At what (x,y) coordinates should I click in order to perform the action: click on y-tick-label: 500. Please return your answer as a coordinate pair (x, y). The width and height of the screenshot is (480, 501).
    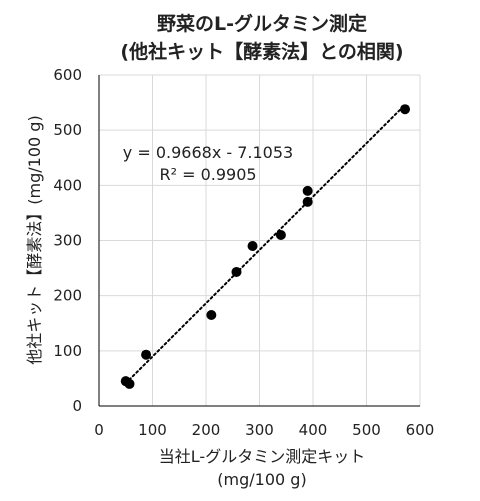
    Looking at the image, I should click on (67, 130).